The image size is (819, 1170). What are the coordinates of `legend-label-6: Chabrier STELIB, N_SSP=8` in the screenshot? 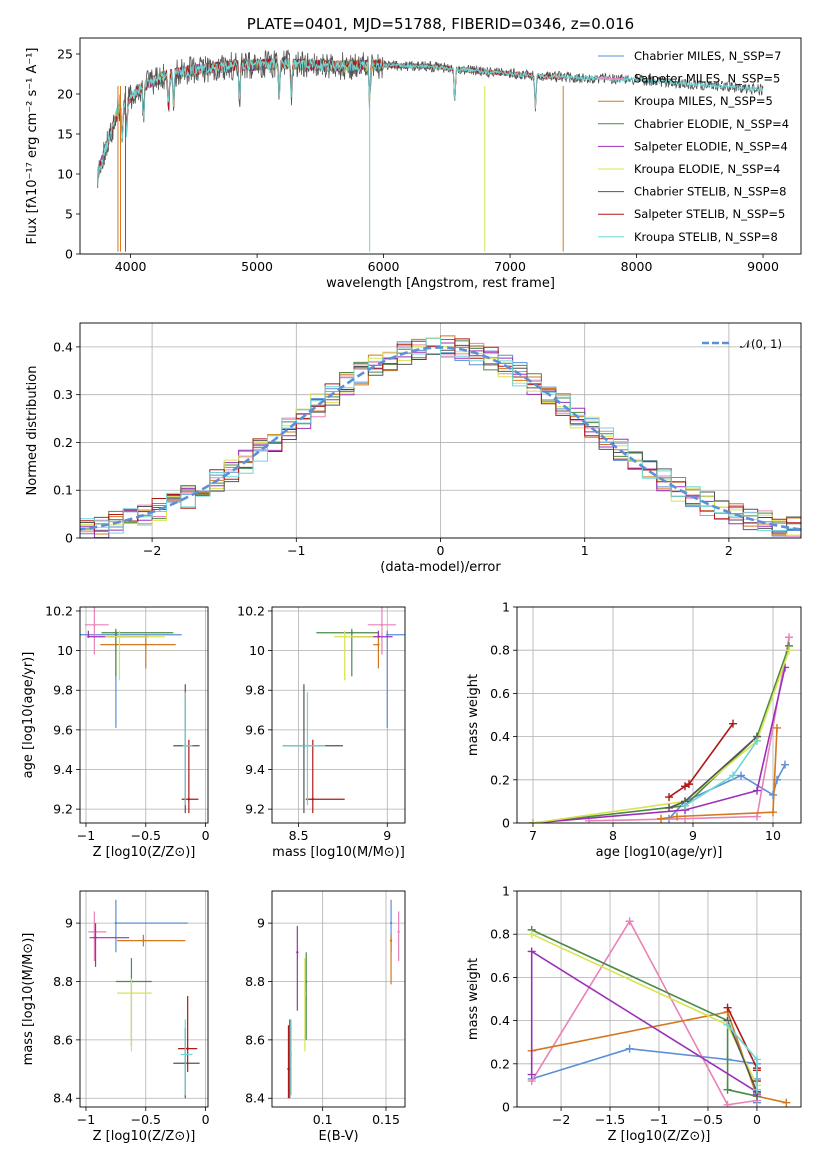 It's located at (710, 192).